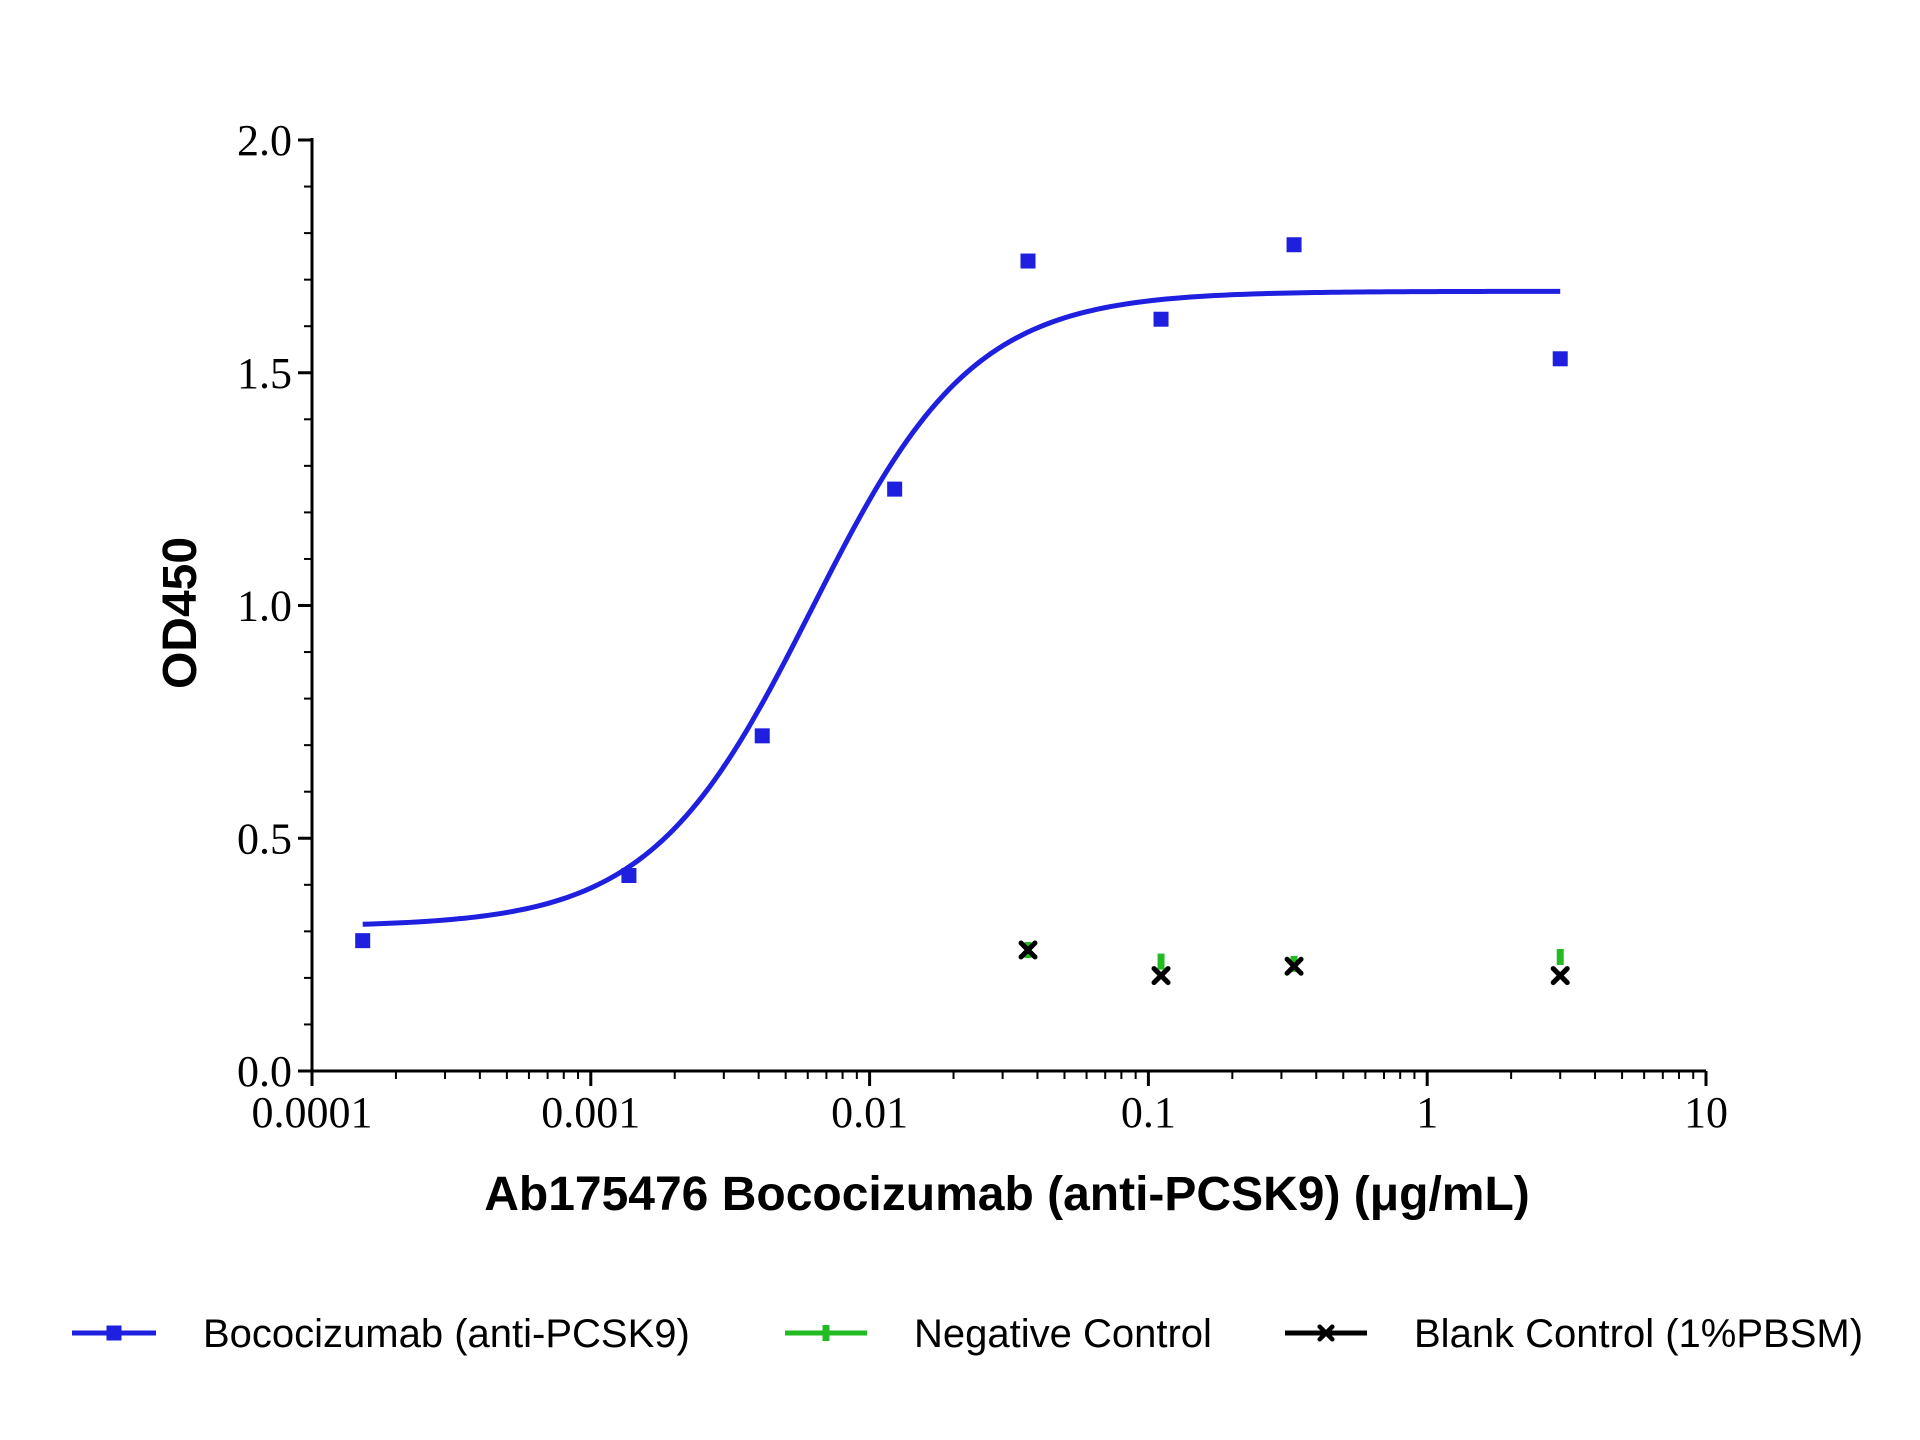 This screenshot has height=1440, width=1920. Describe the element at coordinates (1706, 1112) in the screenshot. I see `x-tick-label: 10` at that location.